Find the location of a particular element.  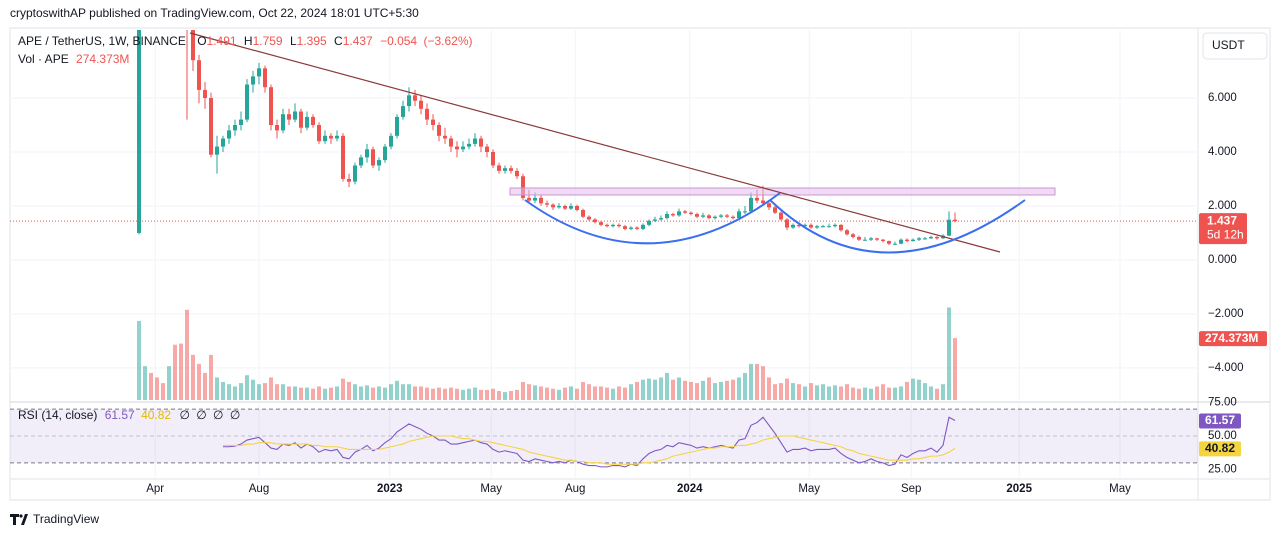

rsi-label-box is located at coordinates (1220, 449).